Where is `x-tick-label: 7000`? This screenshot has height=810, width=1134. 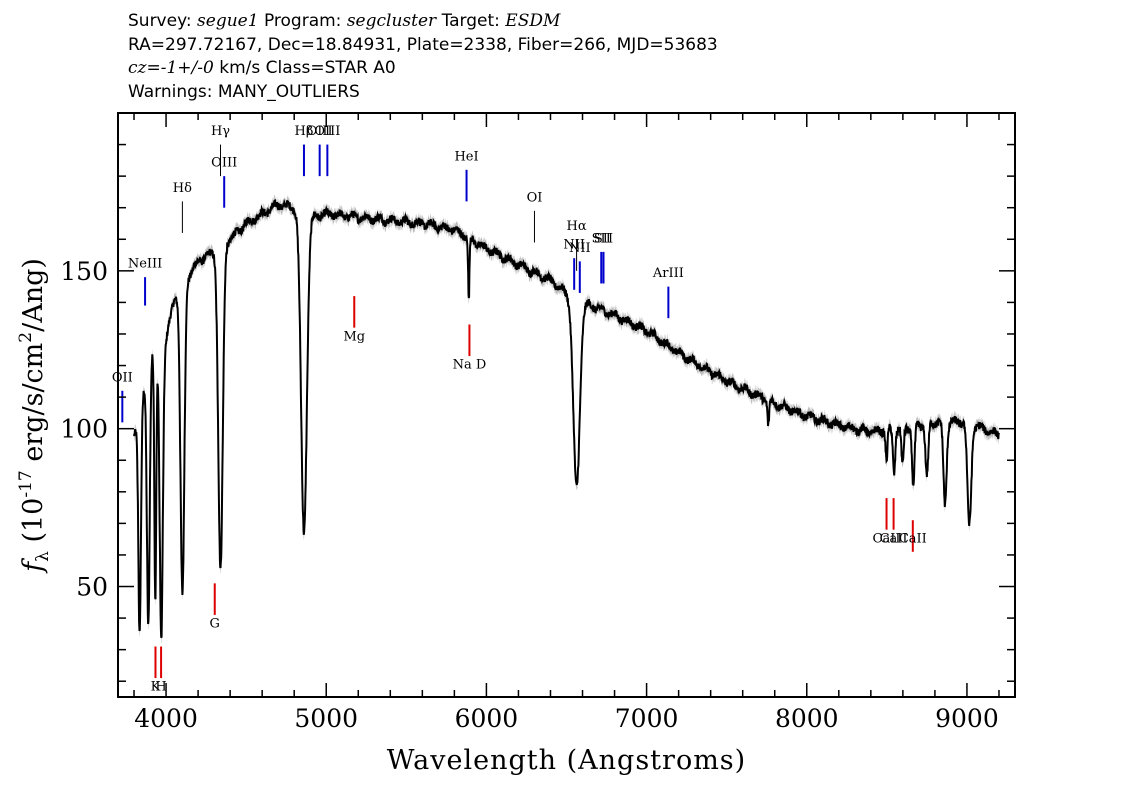
x-tick-label: 7000 is located at coordinates (647, 718).